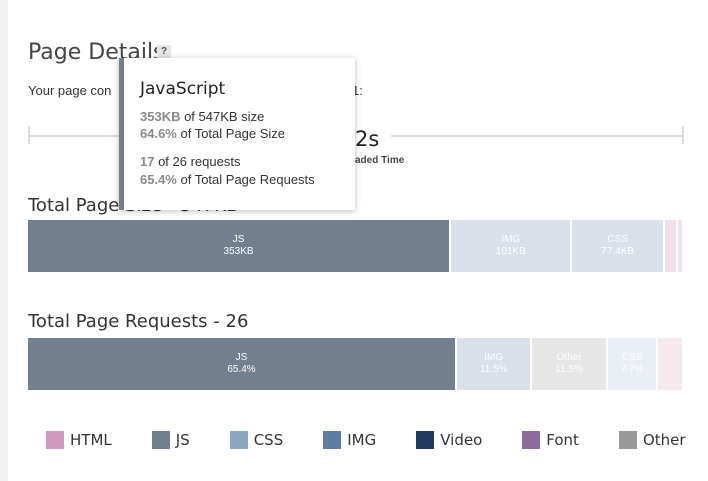 The width and height of the screenshot is (708, 481). I want to click on legend-item-other: Other, so click(652, 440).